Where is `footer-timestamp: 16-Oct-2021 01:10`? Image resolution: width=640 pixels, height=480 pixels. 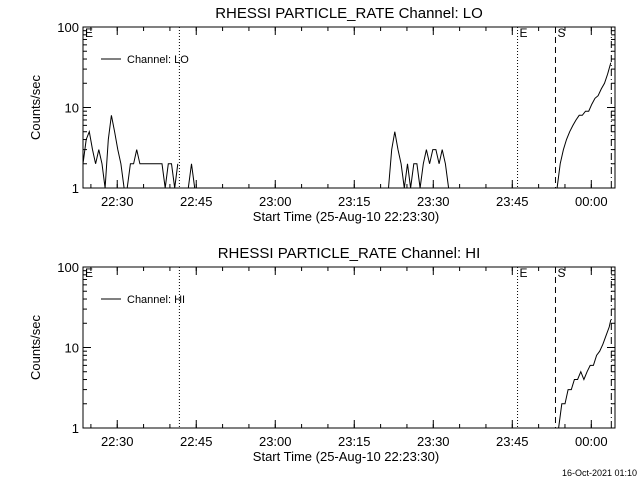 footer-timestamp: 16-Oct-2021 01:10 is located at coordinates (599, 473).